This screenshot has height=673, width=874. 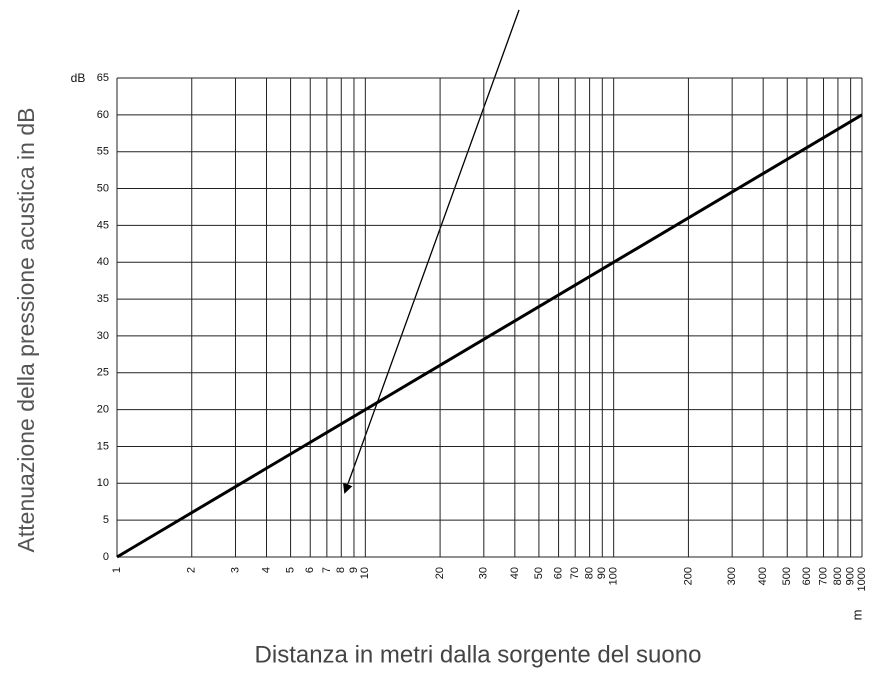 I want to click on x-tick-label: 40, so click(x=515, y=573).